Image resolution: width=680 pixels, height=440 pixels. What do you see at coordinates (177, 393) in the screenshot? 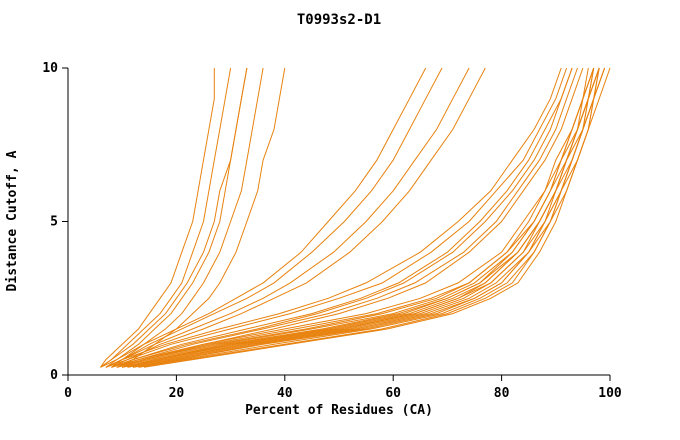
I see `x-tick-label: 20` at bounding box center [177, 393].